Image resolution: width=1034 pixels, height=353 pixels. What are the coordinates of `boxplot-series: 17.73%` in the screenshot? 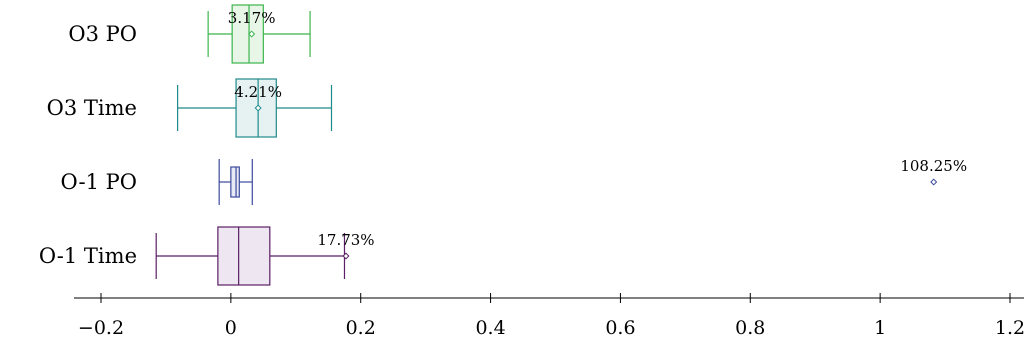 It's located at (265, 256).